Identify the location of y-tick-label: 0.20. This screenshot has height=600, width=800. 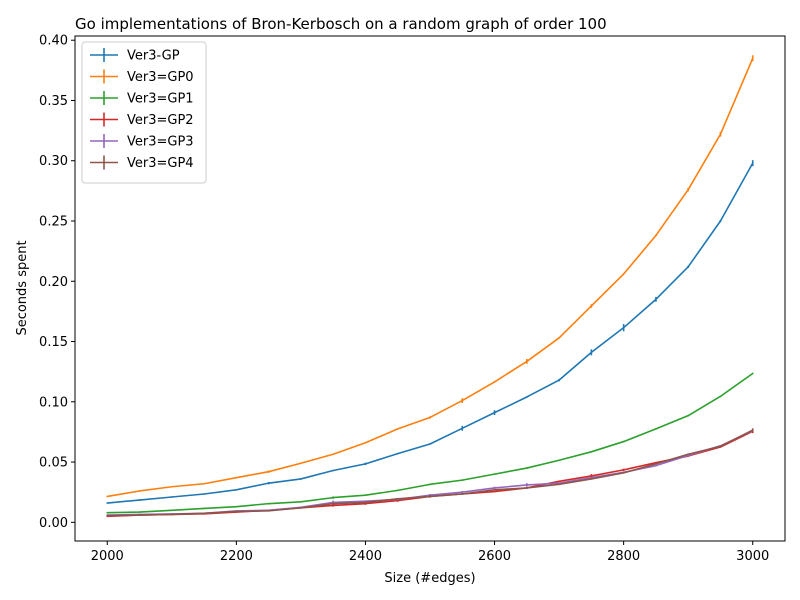
(53, 282).